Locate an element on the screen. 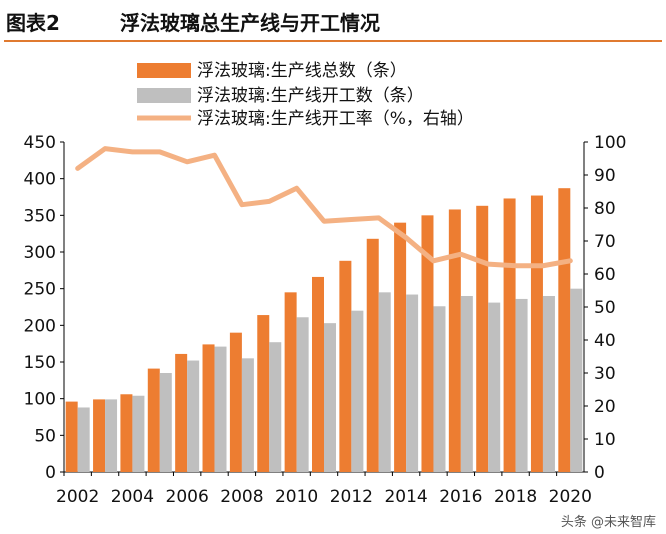 This screenshot has height=534, width=666. left-tick-label: 0 is located at coordinates (50, 473).